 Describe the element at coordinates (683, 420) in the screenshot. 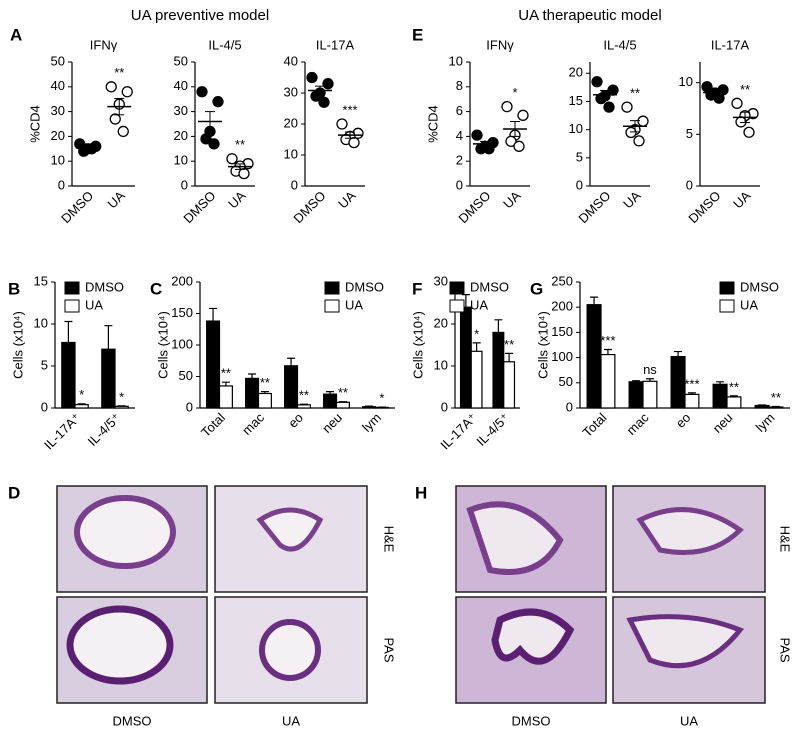

I see `x-tick-label: eo` at that location.